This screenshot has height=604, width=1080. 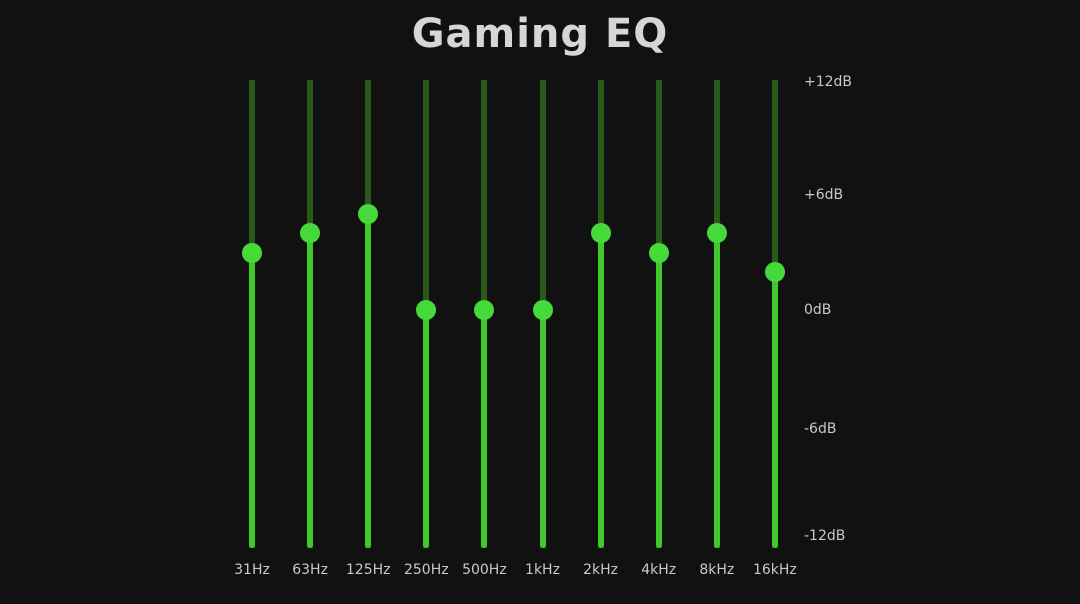 I want to click on eq-slider-31hz, so click(x=252, y=314).